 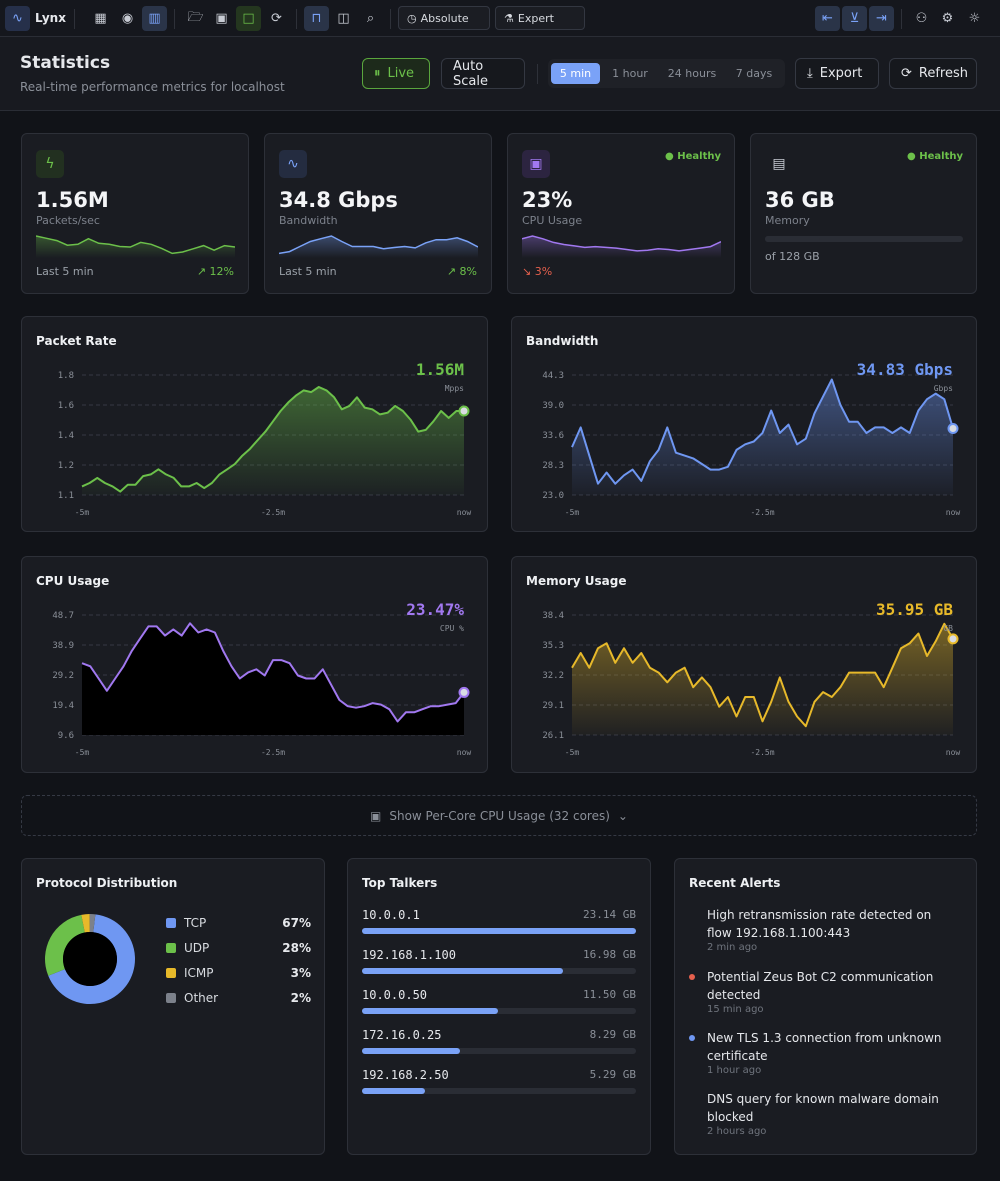 What do you see at coordinates (905, 369) in the screenshot?
I see `current-value: 34.83 Gbps` at bounding box center [905, 369].